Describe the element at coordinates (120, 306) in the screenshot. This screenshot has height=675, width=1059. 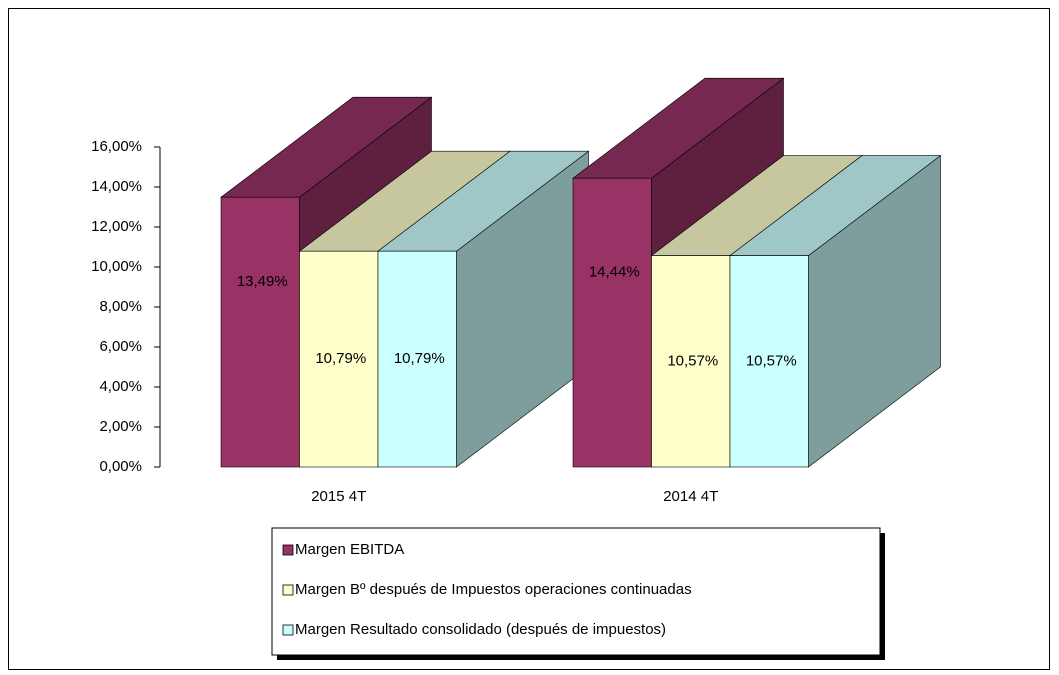
I see `y-tick-label: 8,00%` at that location.